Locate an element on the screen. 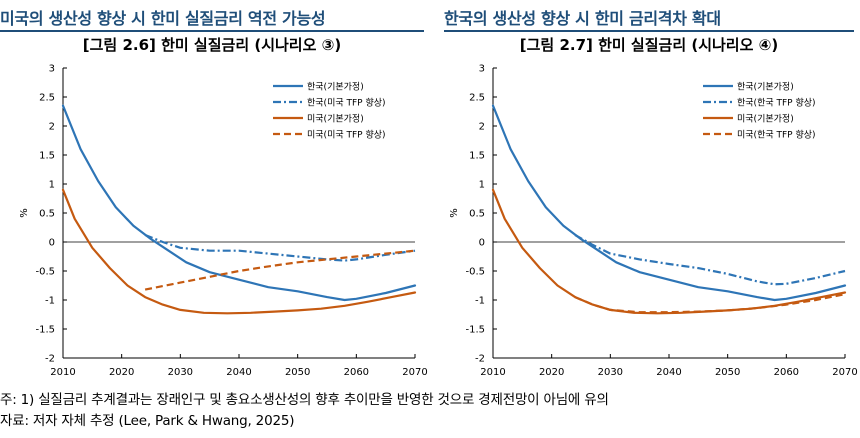  chart2-y-tick-label: 0.5 is located at coordinates (477, 214).